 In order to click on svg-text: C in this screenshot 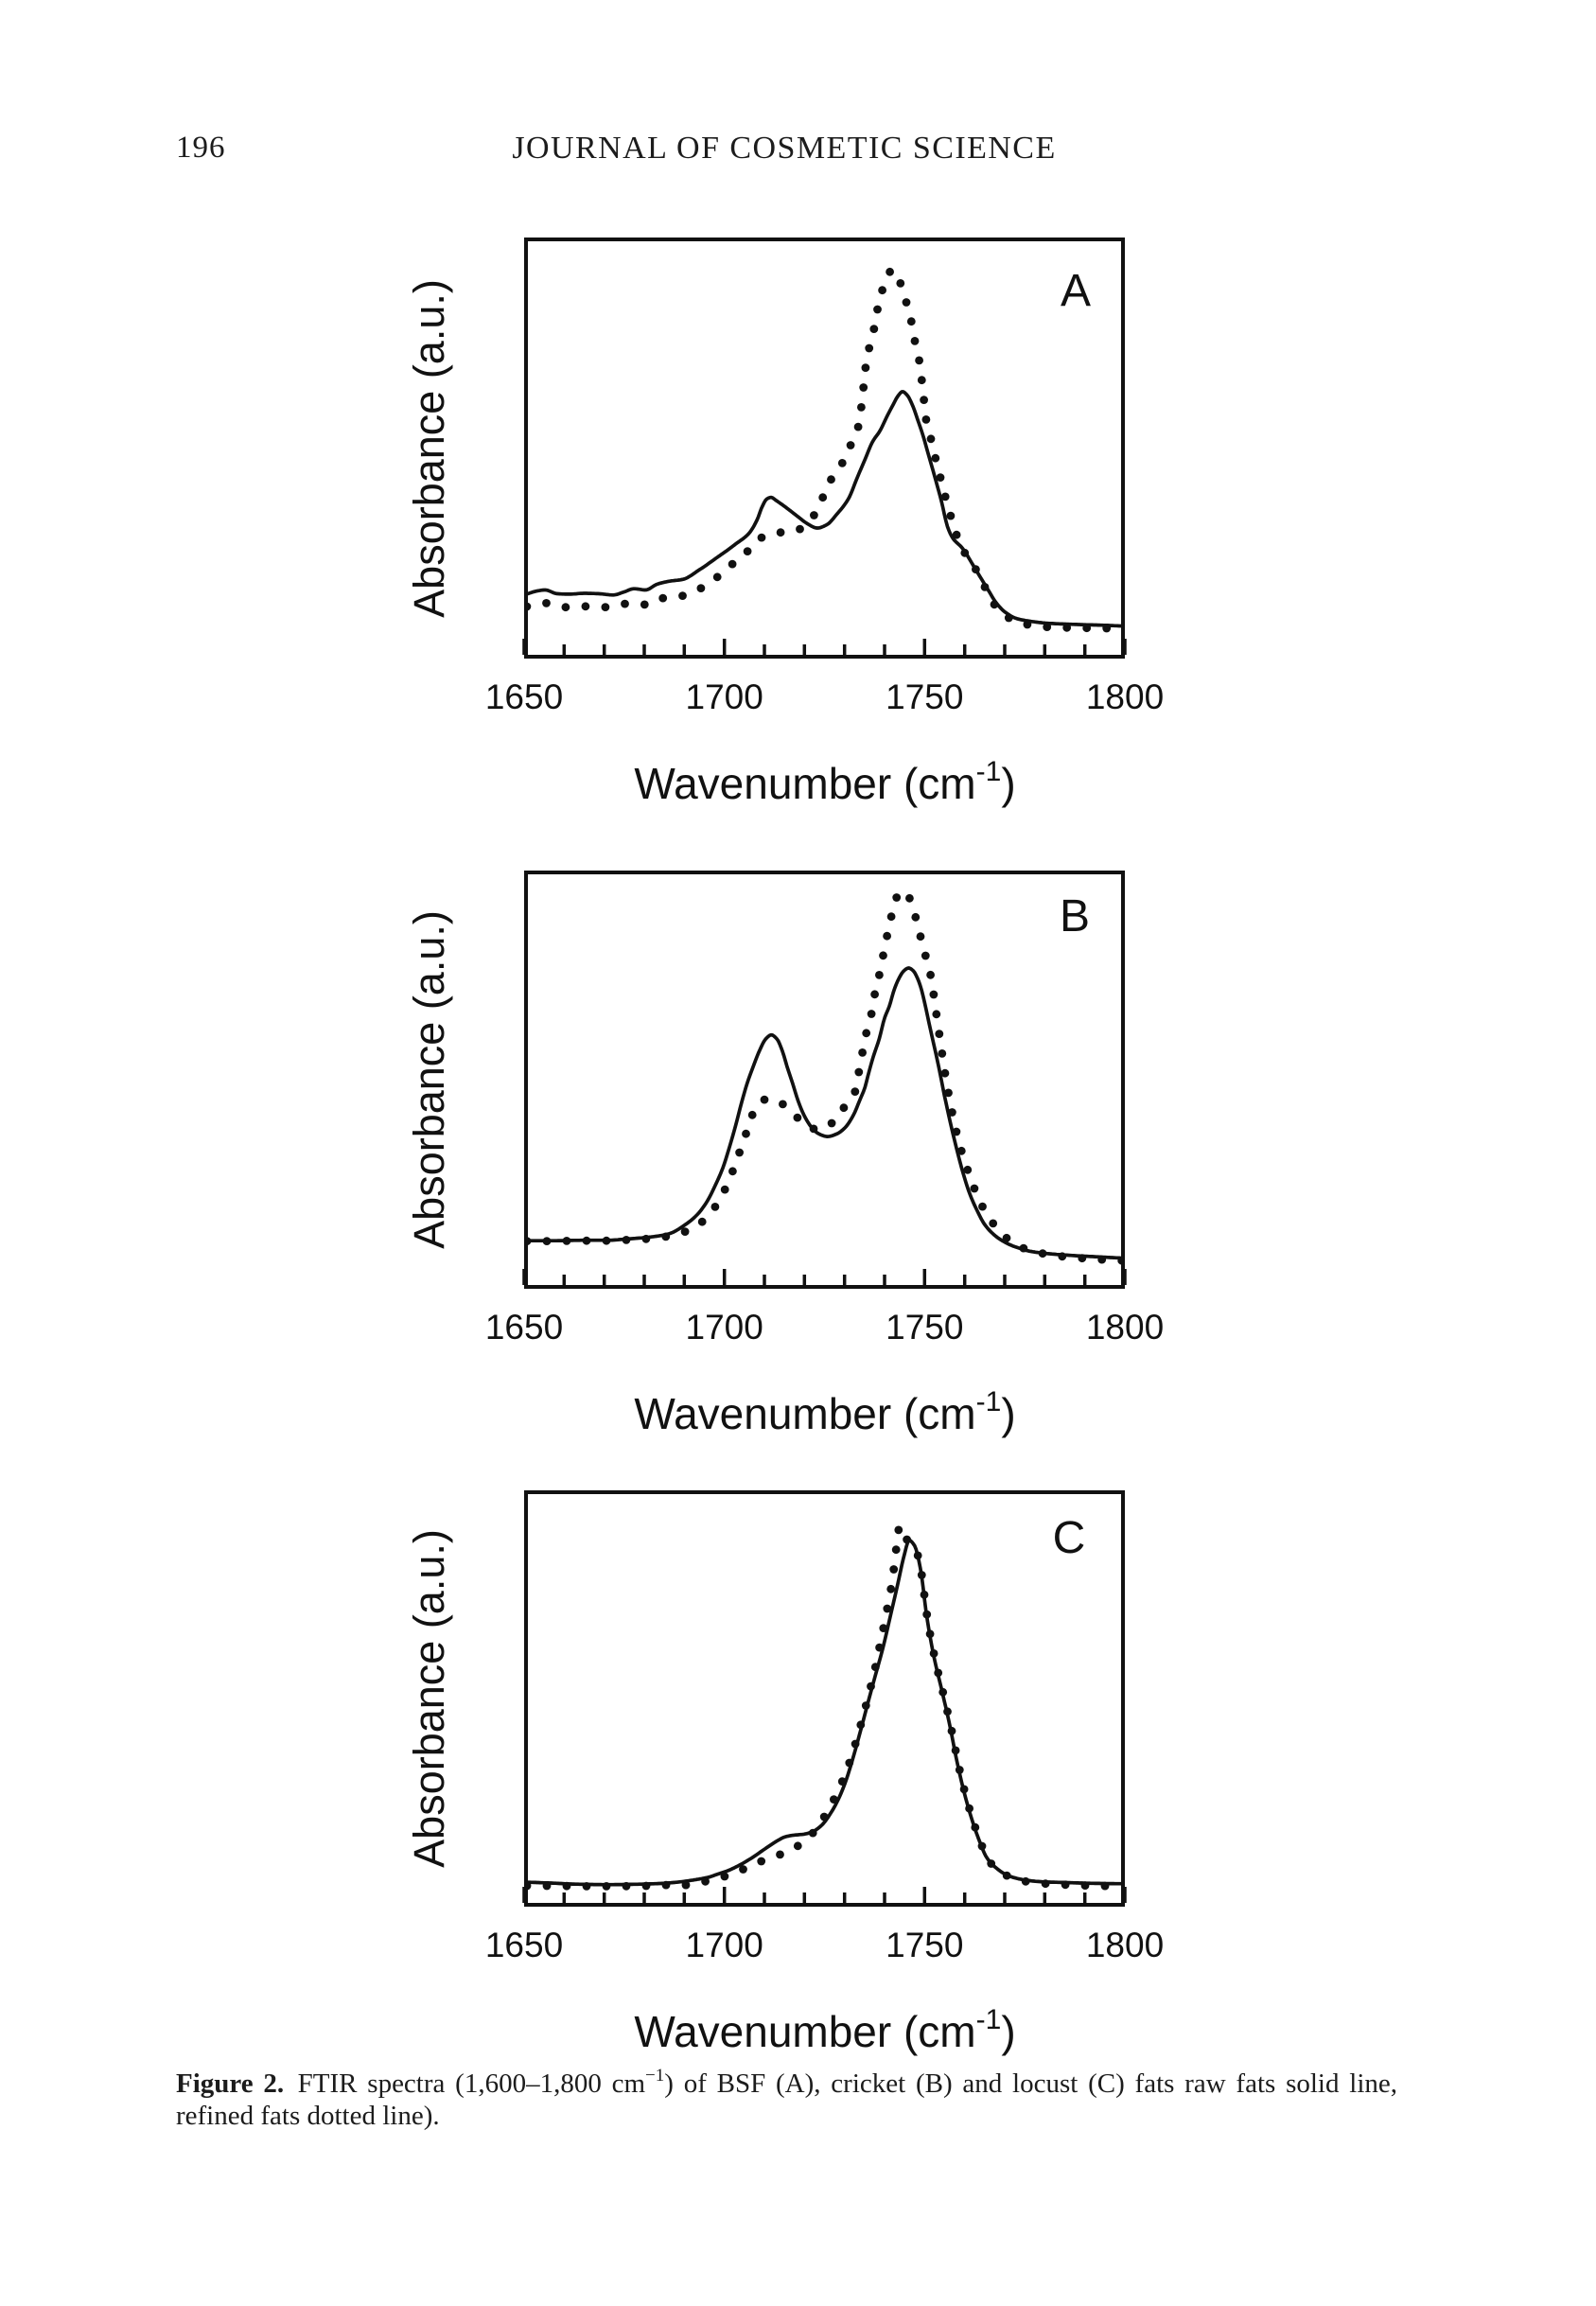, I will do `click(1069, 1538)`.